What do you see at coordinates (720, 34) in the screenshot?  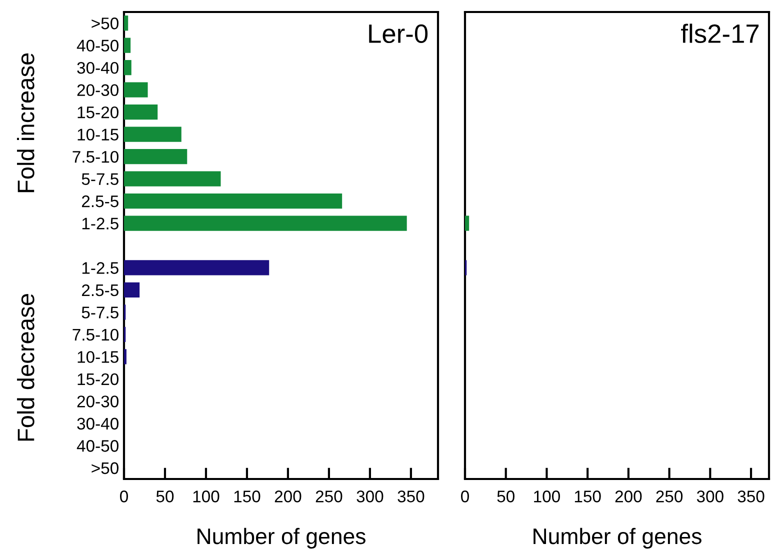 I see `chart-title: fls2-17` at bounding box center [720, 34].